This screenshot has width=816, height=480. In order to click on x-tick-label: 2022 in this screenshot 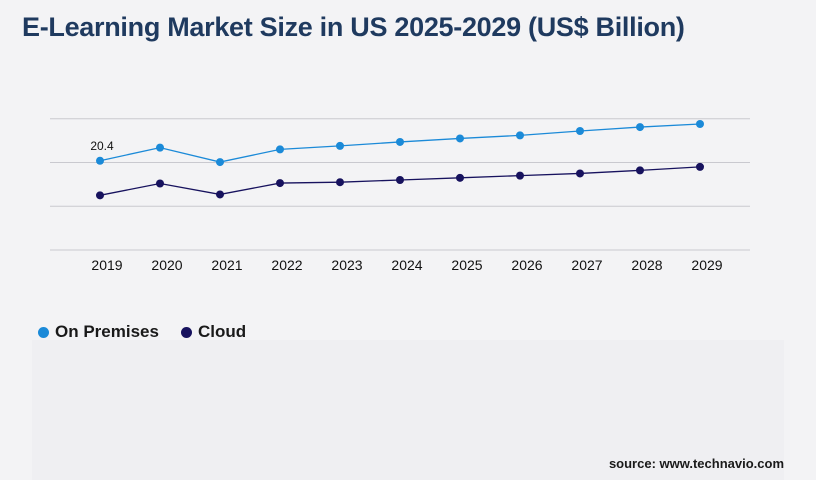, I will do `click(286, 265)`.